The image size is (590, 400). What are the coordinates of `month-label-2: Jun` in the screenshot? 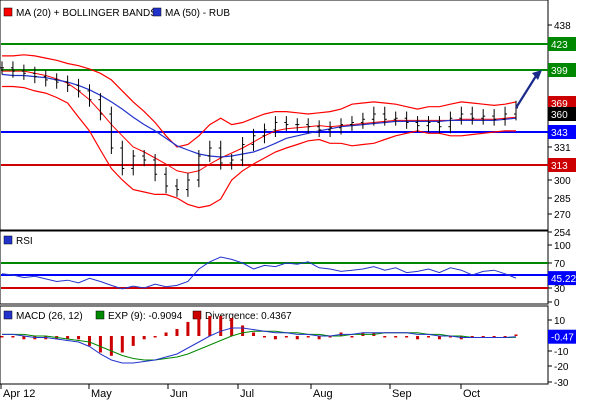 It's located at (179, 394).